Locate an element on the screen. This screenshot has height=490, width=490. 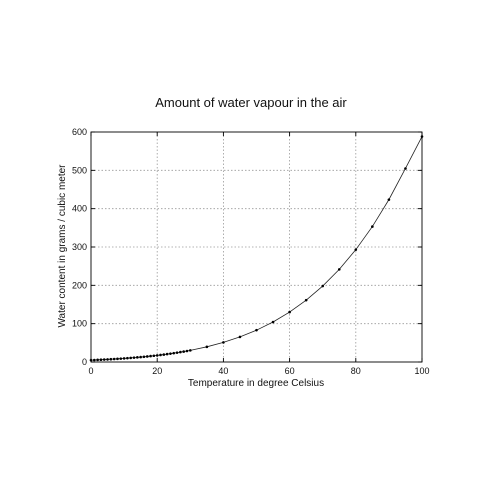
y-tick-label: 100 is located at coordinates (79, 324).